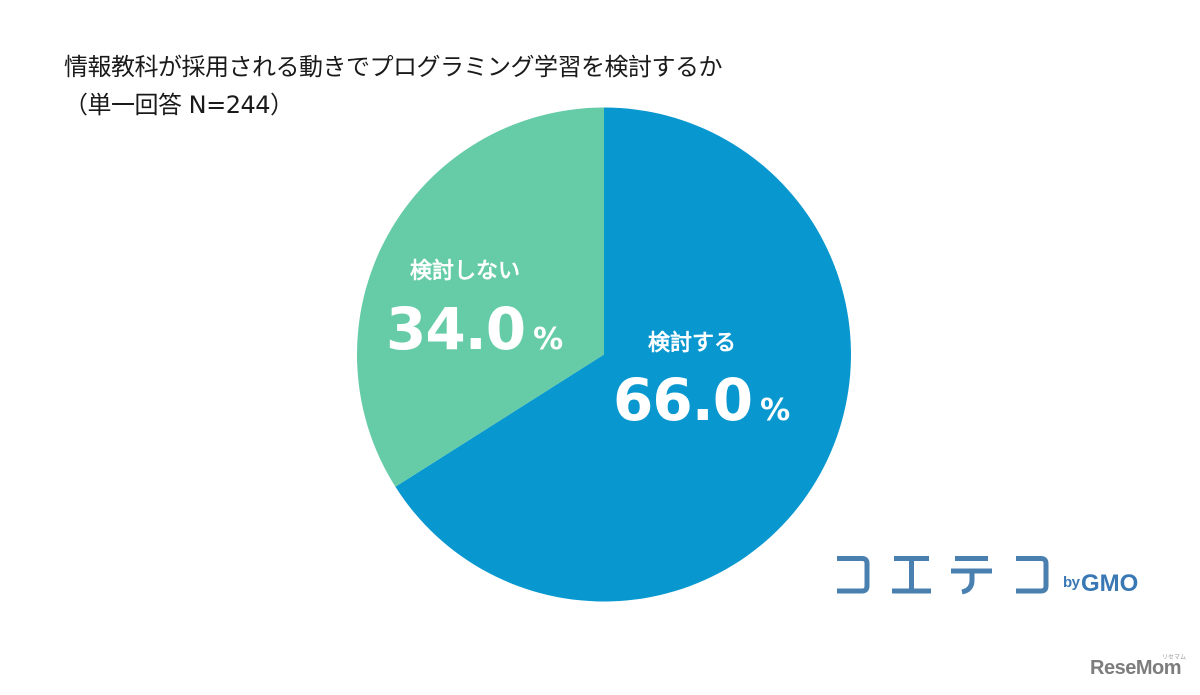  I want to click on resemom-watermark: ReseMom, so click(1135, 668).